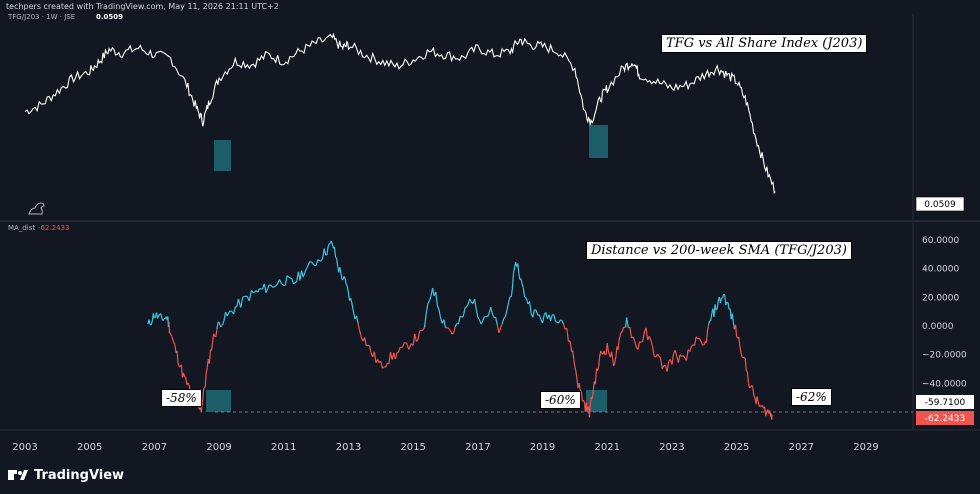 The image size is (980, 494). I want to click on upper-annotation: TFG vs All Share Index (J203), so click(764, 43).